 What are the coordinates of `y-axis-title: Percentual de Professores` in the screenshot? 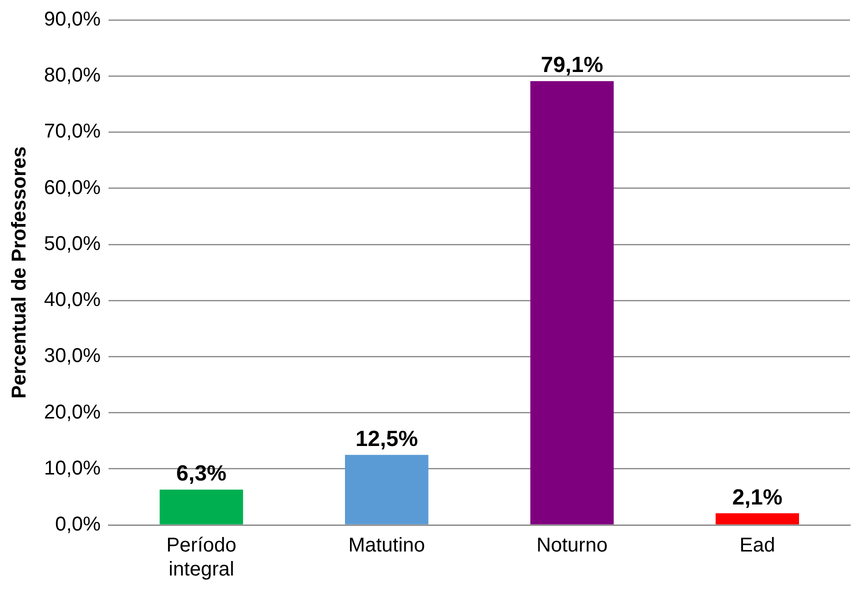 It's located at (19, 272).